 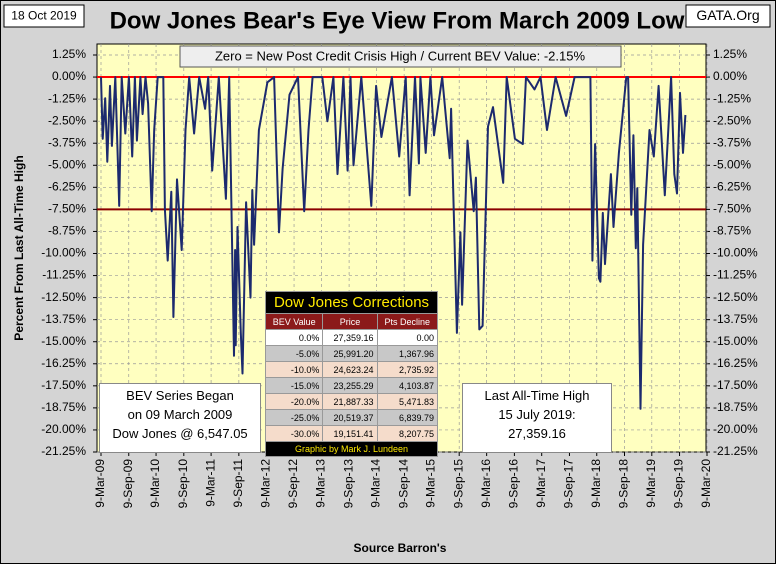 What do you see at coordinates (651, 483) in the screenshot?
I see `x-tick-label: 9-Mar-19` at bounding box center [651, 483].